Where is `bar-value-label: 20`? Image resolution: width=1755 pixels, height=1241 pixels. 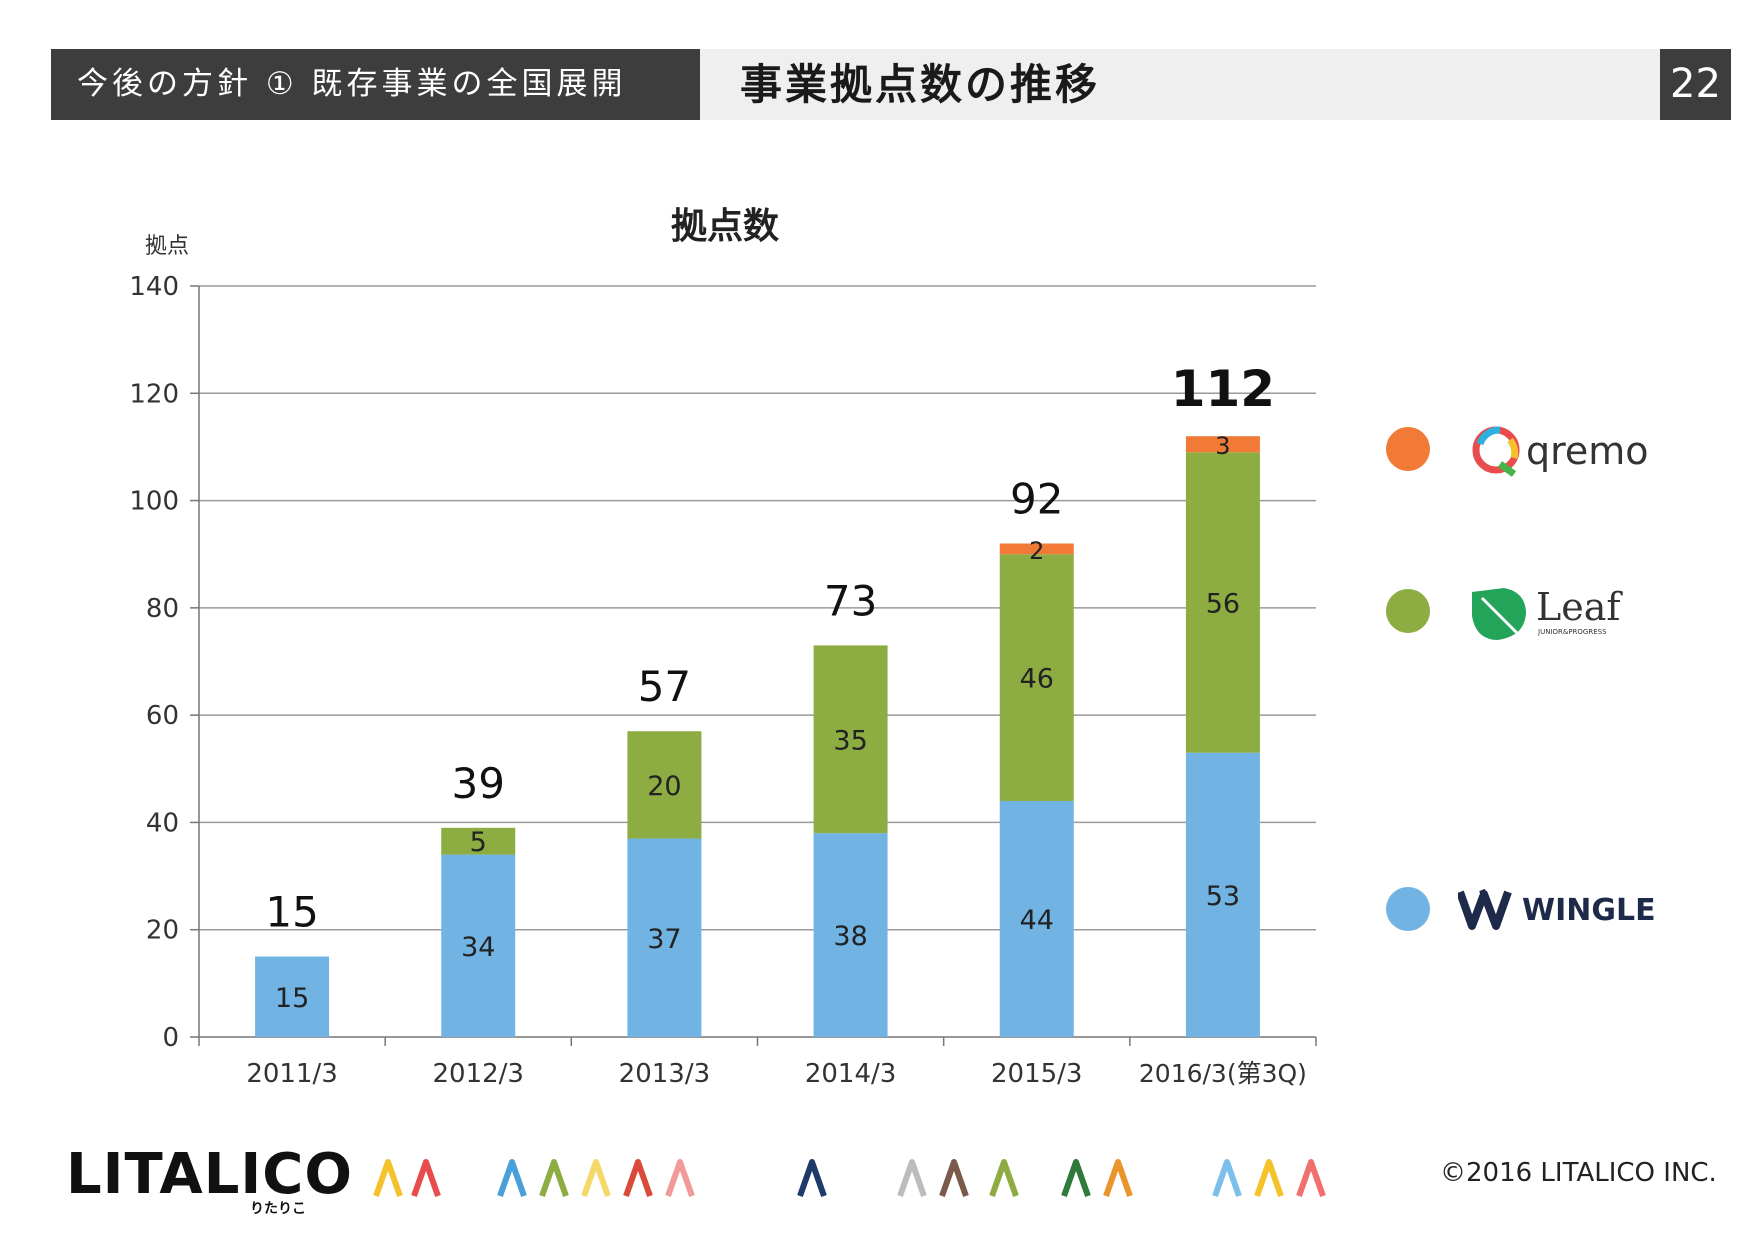
bar-value-label: 20 is located at coordinates (664, 786).